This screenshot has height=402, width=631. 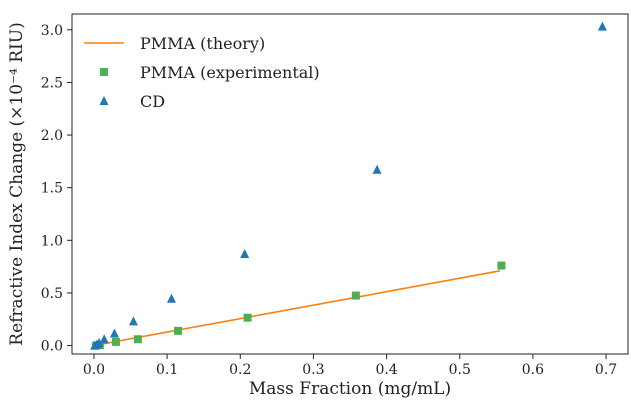 I want to click on legend-item: PMMA (experimental), so click(x=210, y=72).